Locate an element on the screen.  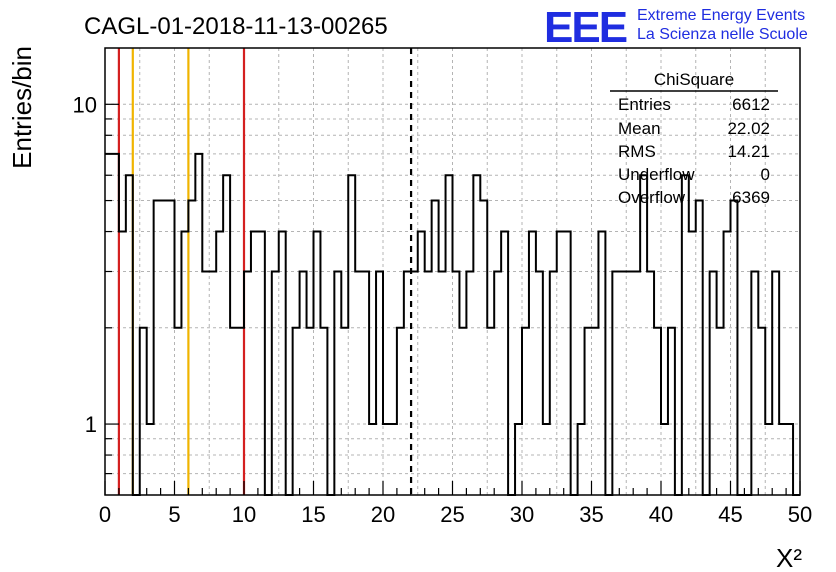
chart-title: CAGL-01-2018-11-13-00265 is located at coordinates (236, 26).